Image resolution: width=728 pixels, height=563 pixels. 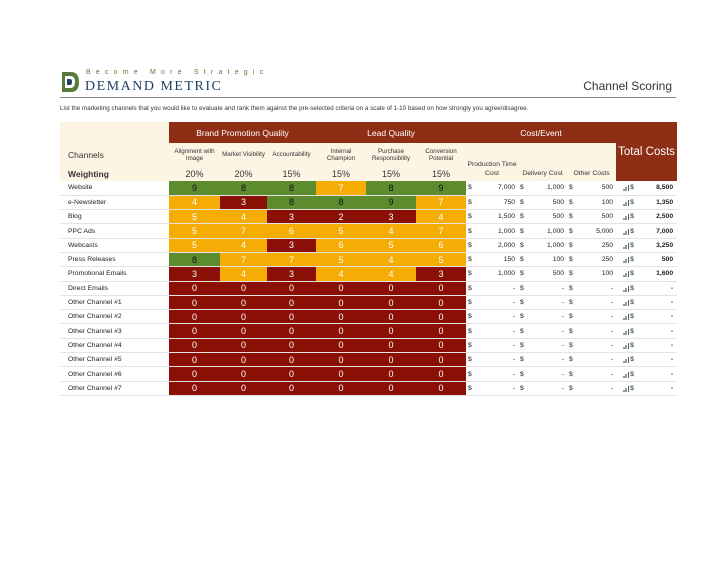 What do you see at coordinates (496, 260) in the screenshot?
I see `production-cost-value: 150` at bounding box center [496, 260].